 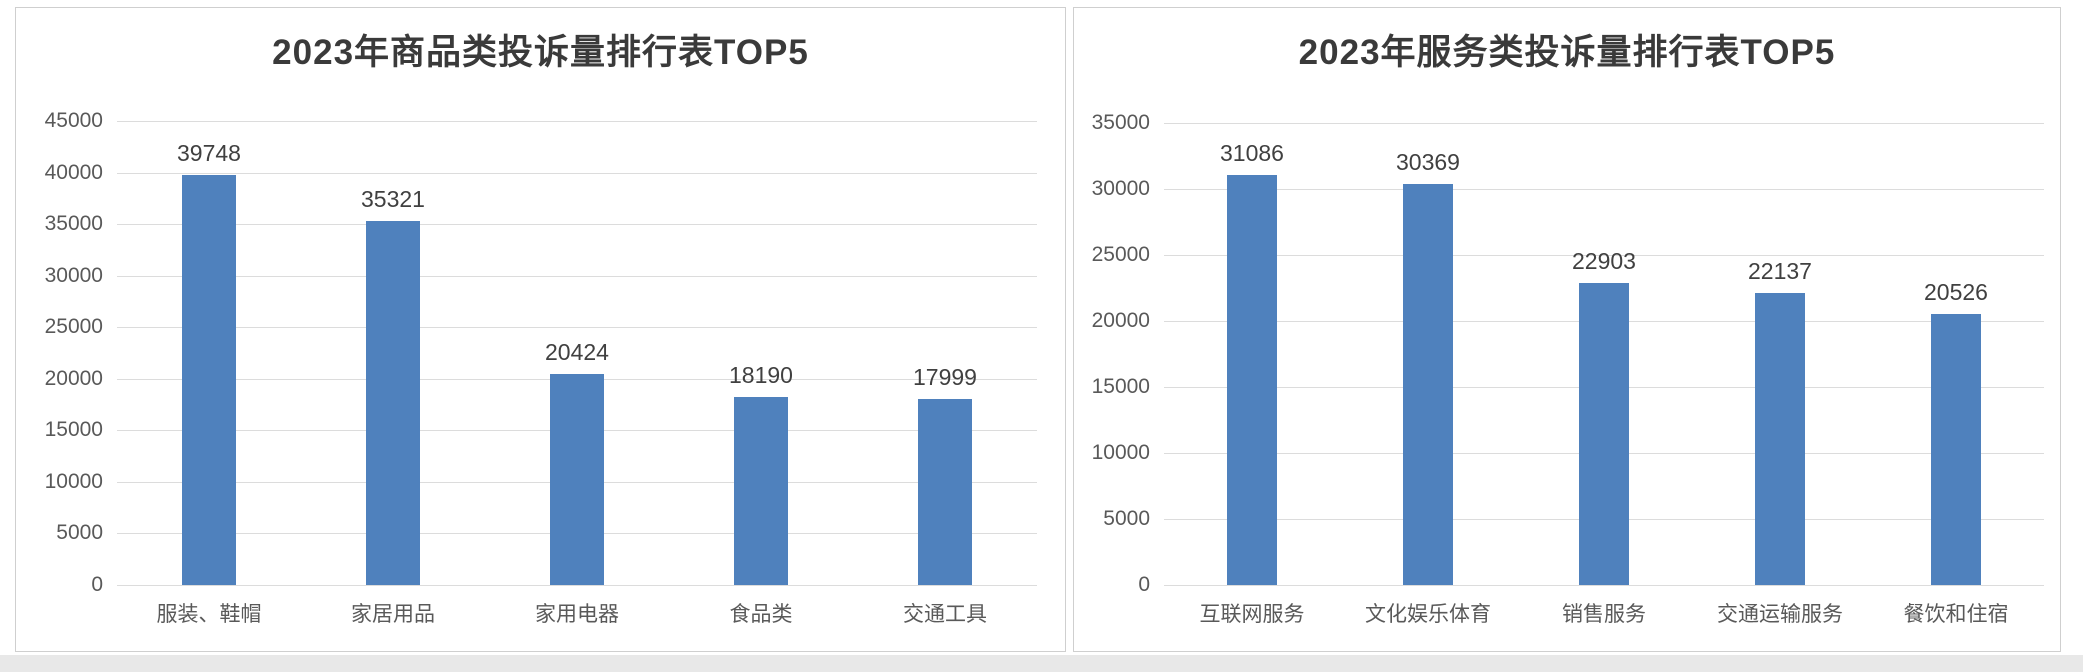 What do you see at coordinates (1956, 614) in the screenshot?
I see `x-category-label: 餐饮和住宿` at bounding box center [1956, 614].